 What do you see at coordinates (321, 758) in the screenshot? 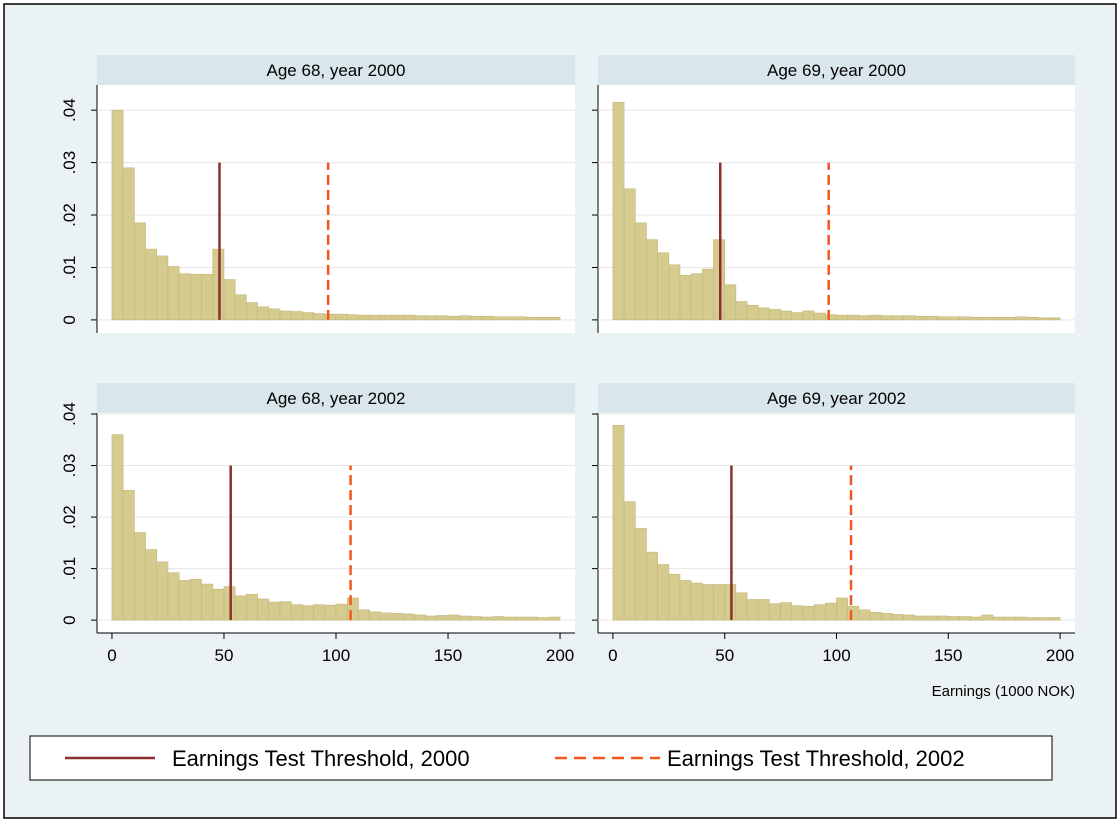
I see `legend-label: Earnings Test Threshold, 2000` at bounding box center [321, 758].